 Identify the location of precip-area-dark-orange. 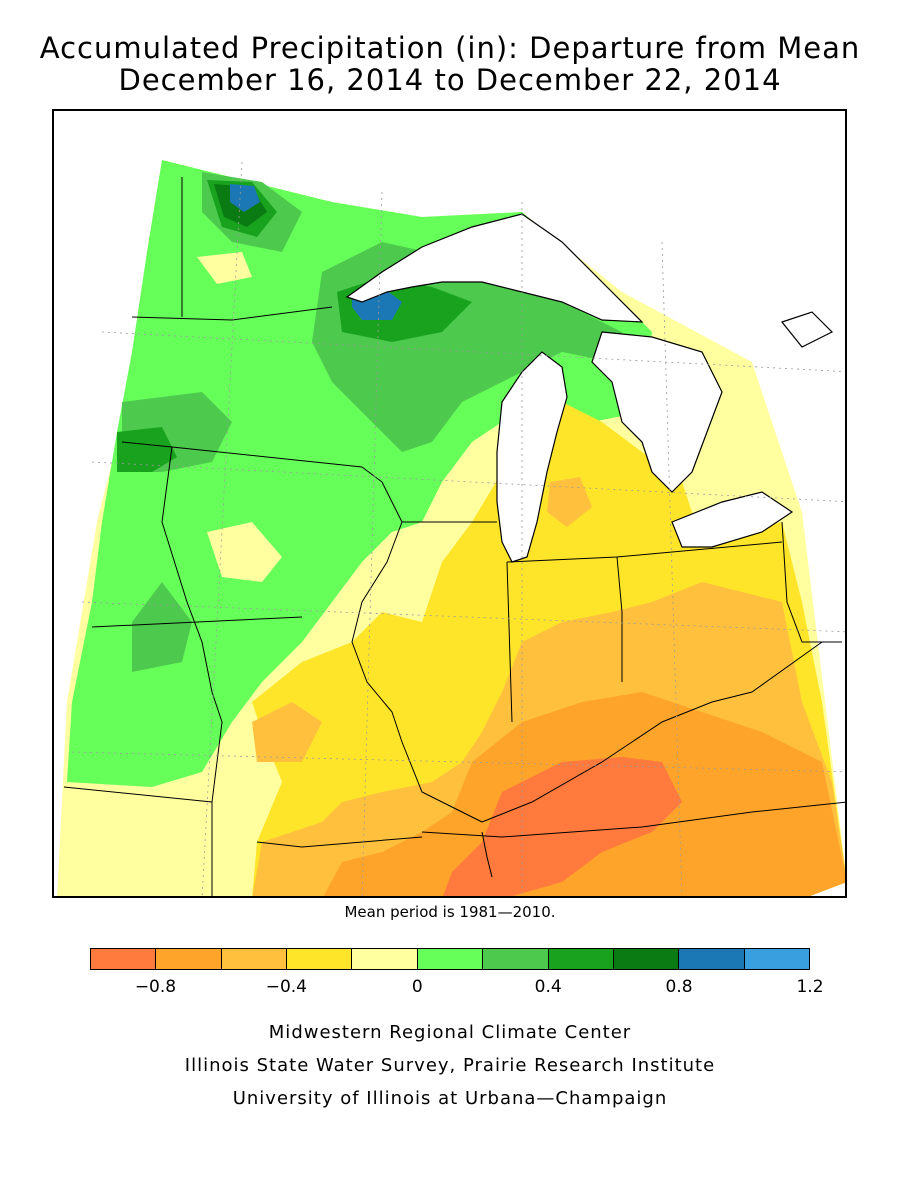
(562, 826).